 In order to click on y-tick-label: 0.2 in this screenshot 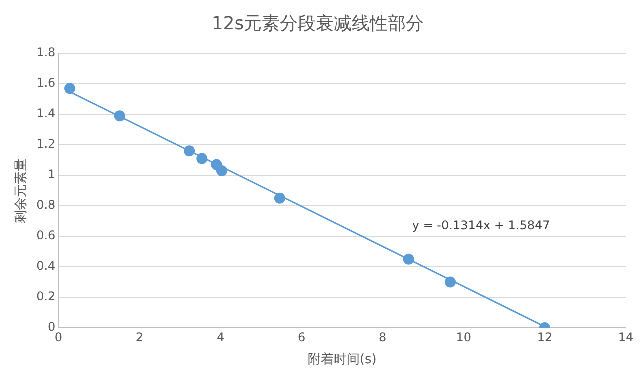, I will do `click(46, 297)`.